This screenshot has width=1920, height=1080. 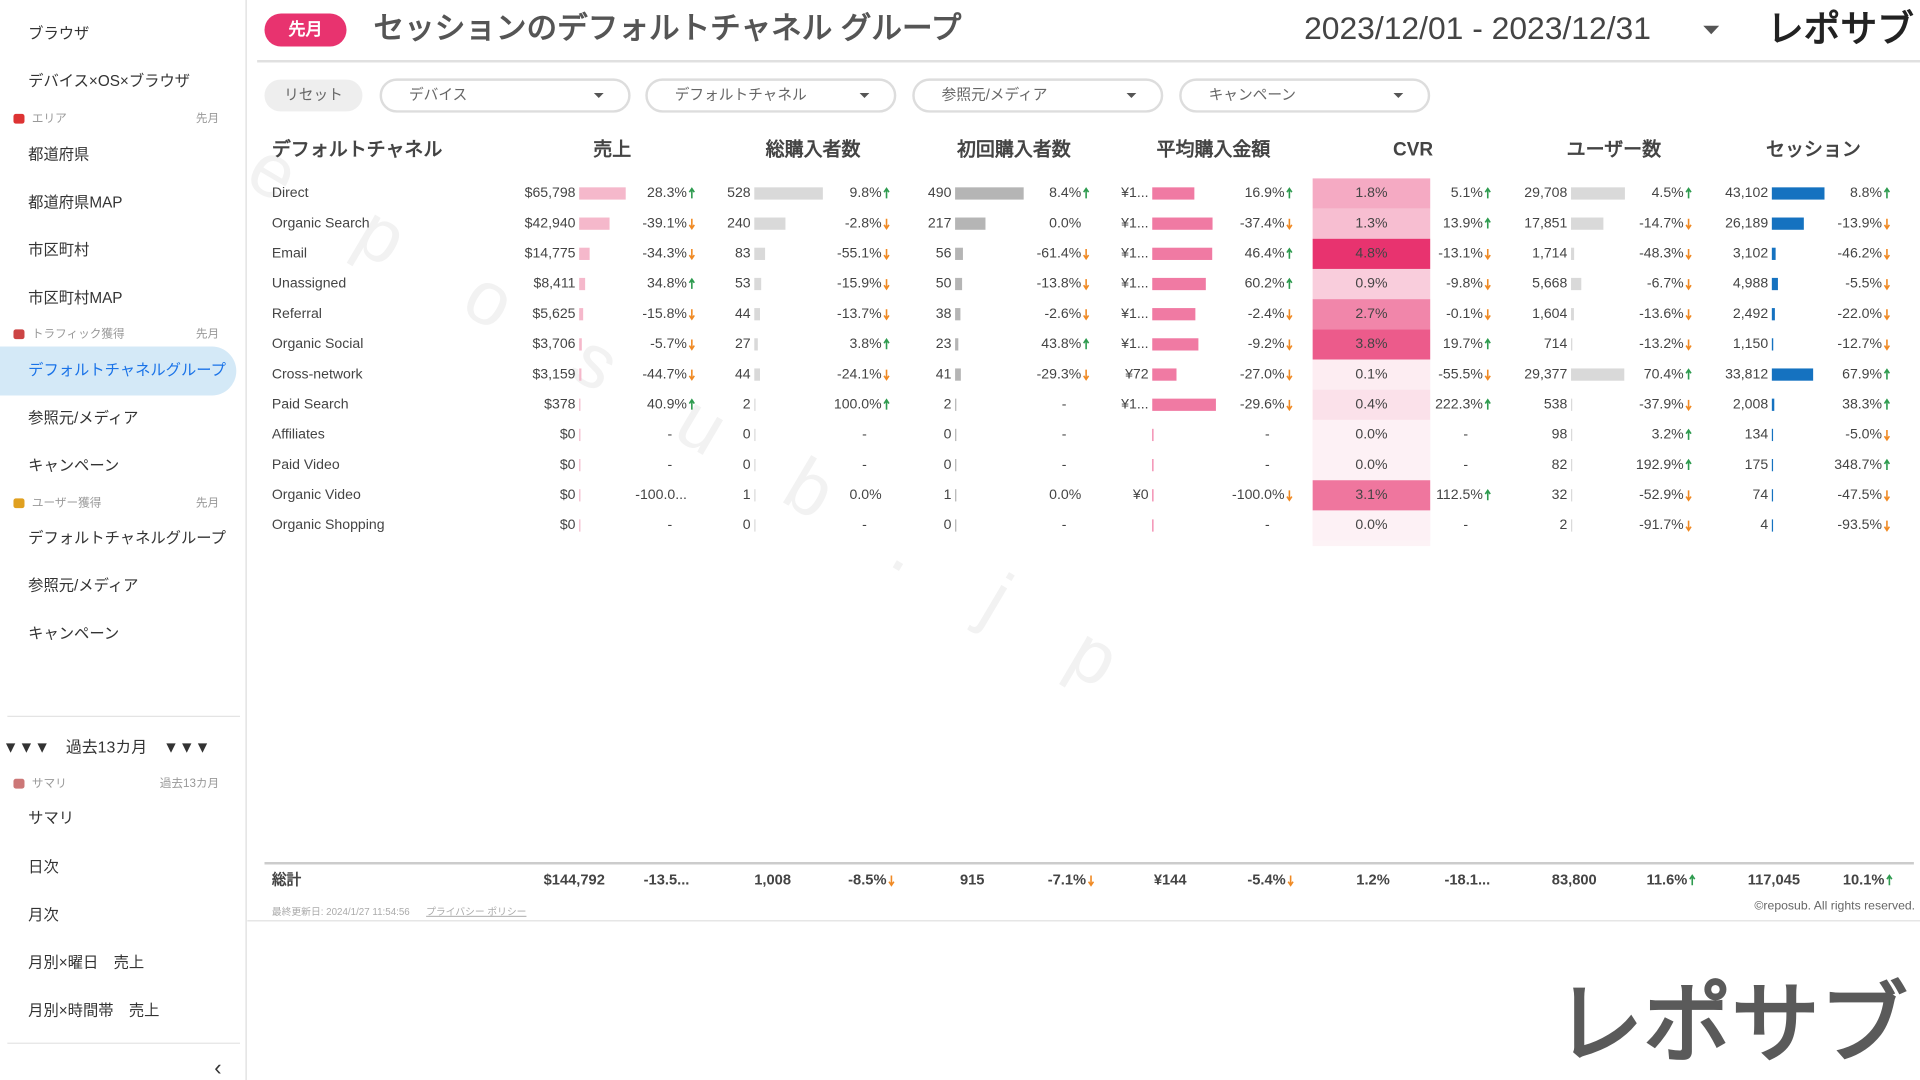 What do you see at coordinates (1614, 149) in the screenshot?
I see `column-header: ユーザー数` at bounding box center [1614, 149].